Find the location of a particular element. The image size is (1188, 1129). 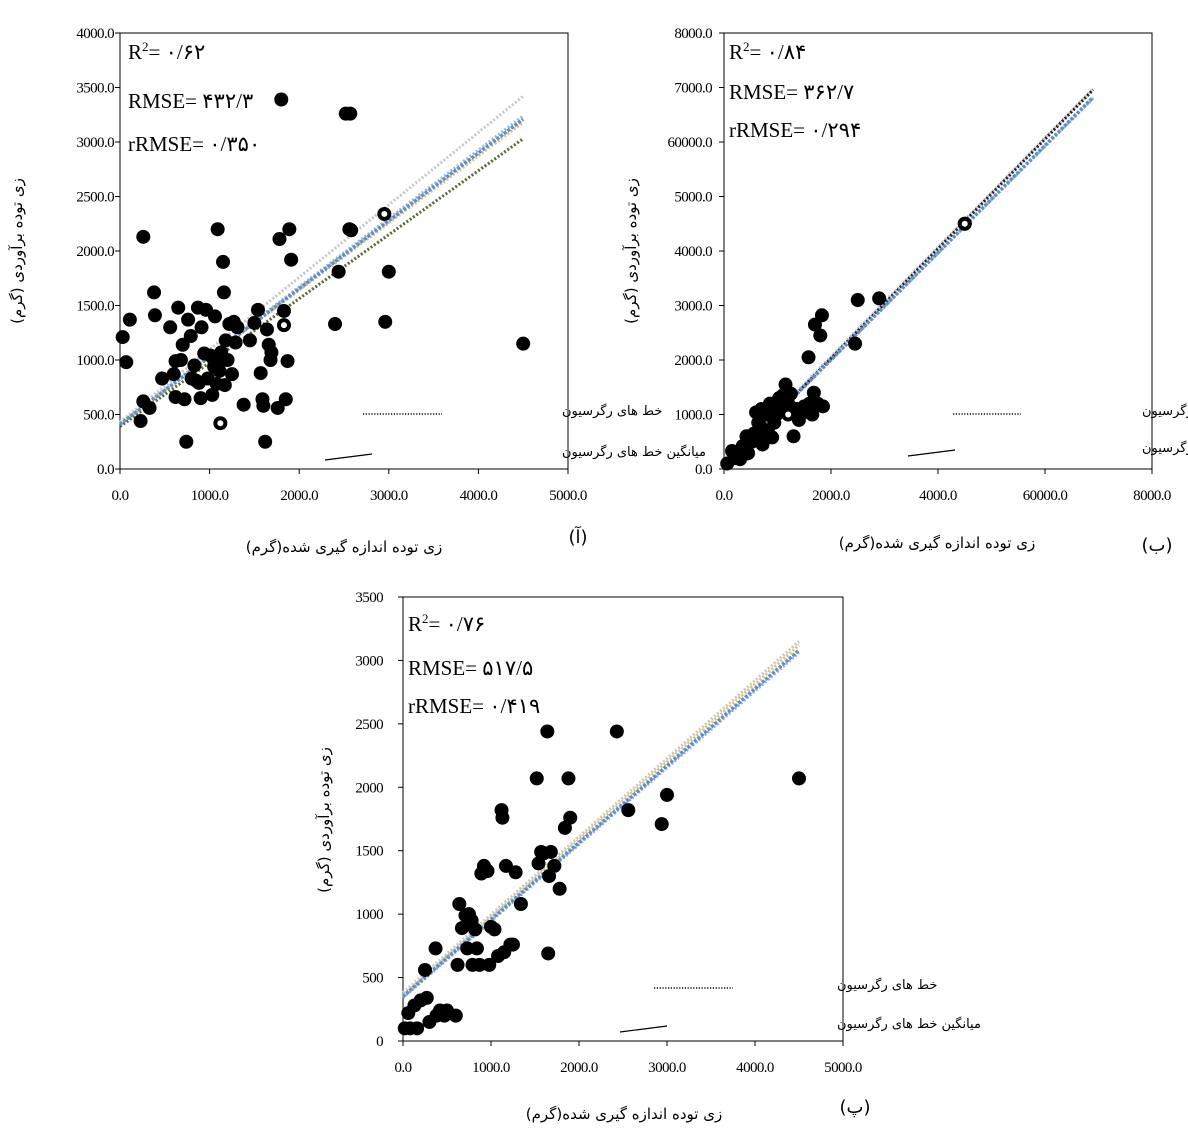

x-tick-label: 8000.0 is located at coordinates (1152, 496).